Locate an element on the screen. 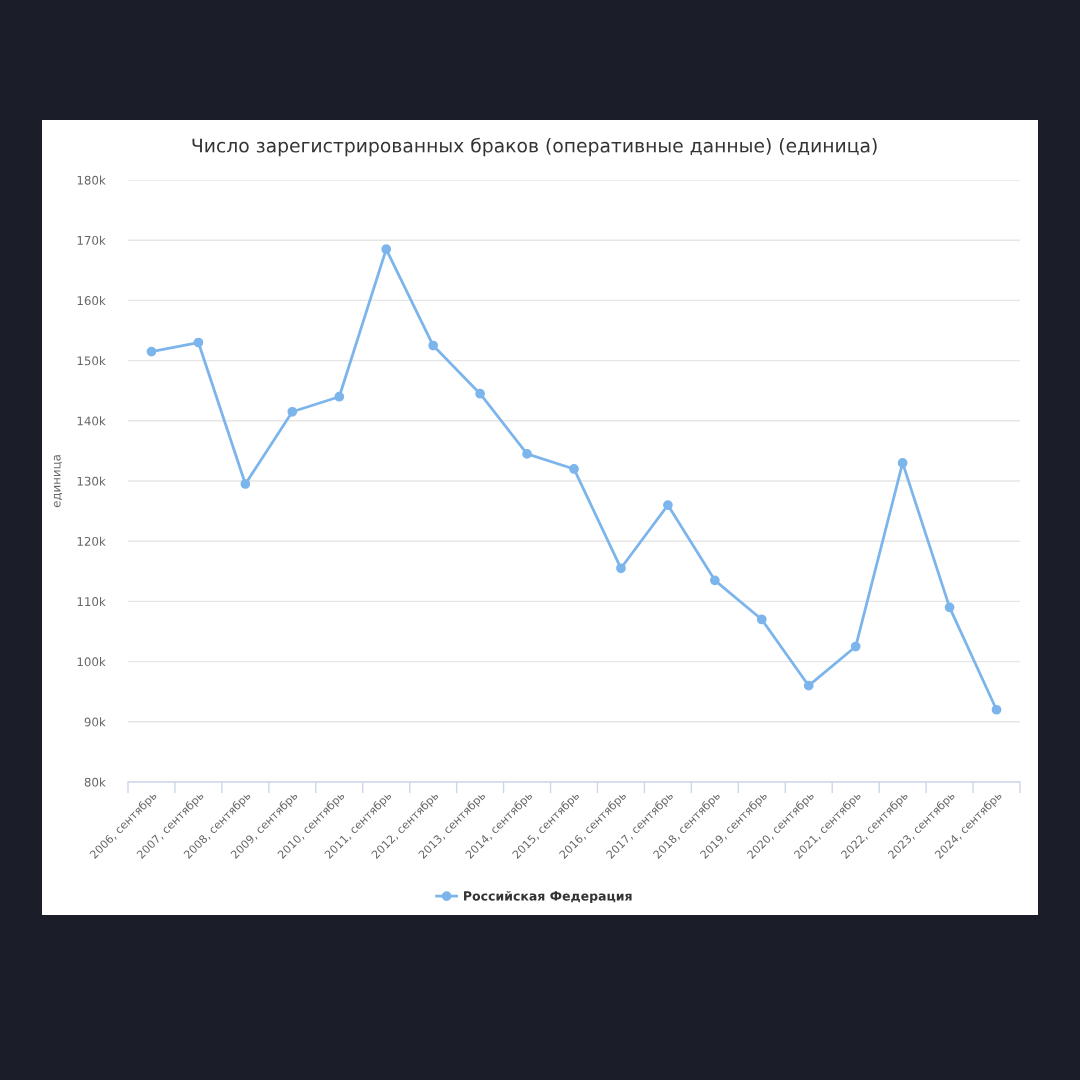 This screenshot has height=1080, width=1080. y-tick-label: 130k is located at coordinates (91, 481).